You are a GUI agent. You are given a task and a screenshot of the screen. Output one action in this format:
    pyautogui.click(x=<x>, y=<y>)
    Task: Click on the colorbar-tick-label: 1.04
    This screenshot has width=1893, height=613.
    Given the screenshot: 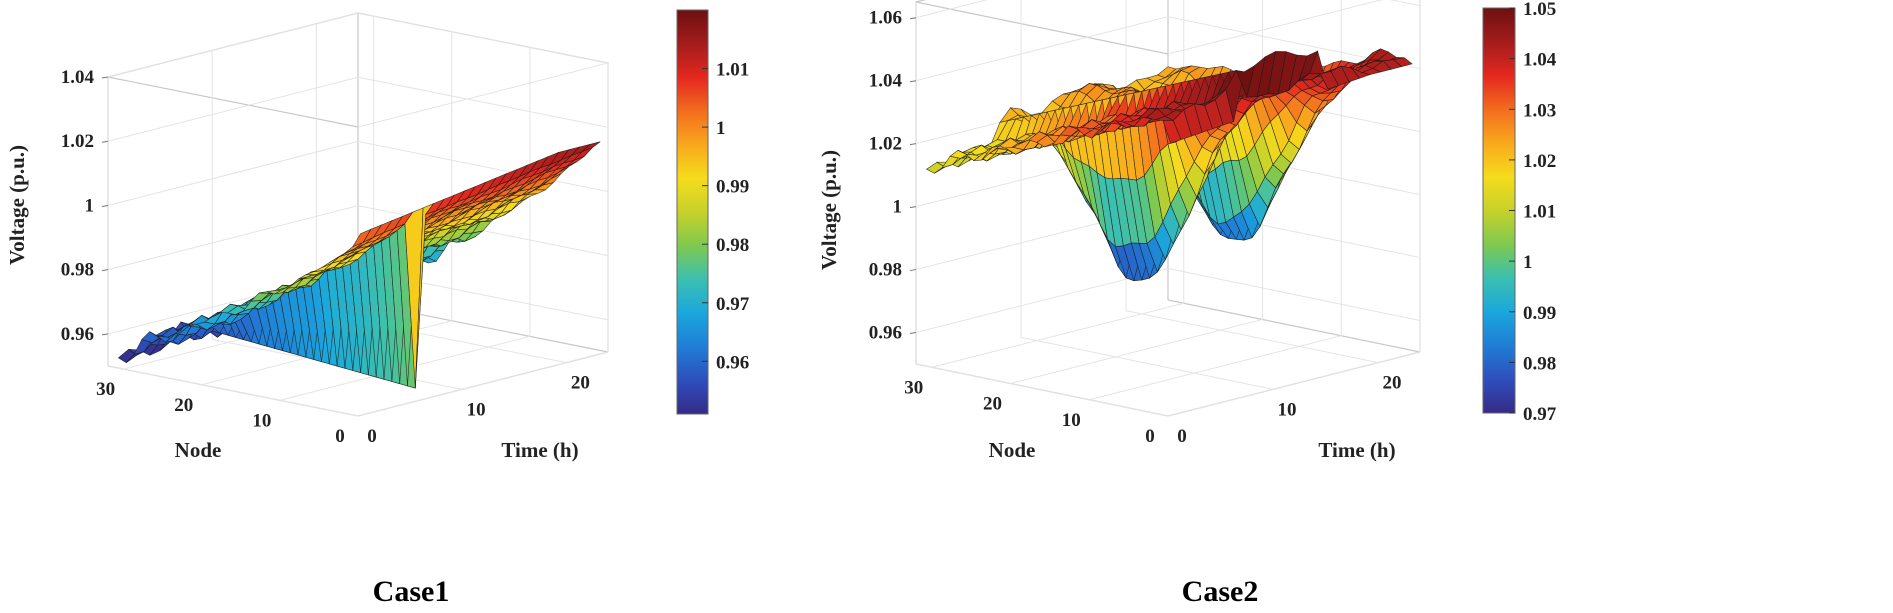 What is the action you would take?
    pyautogui.click(x=1540, y=60)
    